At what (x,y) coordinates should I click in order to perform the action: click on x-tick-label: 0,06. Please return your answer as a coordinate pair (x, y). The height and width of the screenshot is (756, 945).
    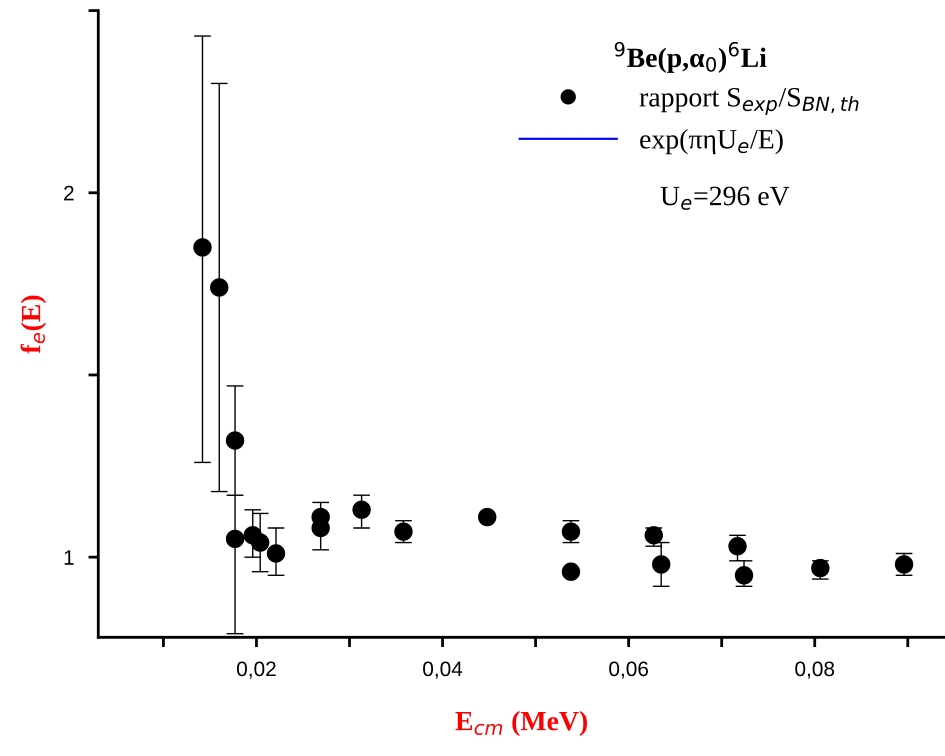
    Looking at the image, I should click on (628, 670).